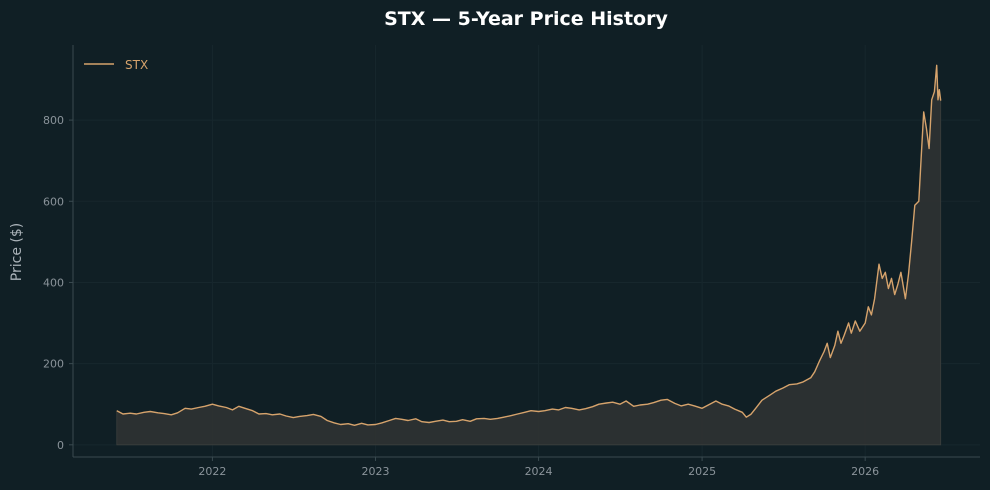  I want to click on y-tick-label: 0, so click(60, 445).